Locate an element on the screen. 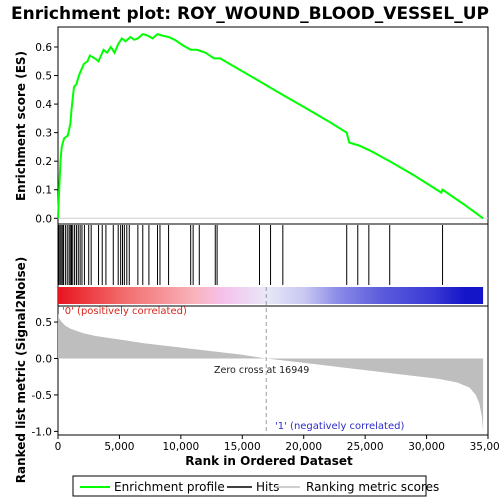 The height and width of the screenshot is (500, 500). legend-item-enrichment: Enrichment profile is located at coordinates (169, 487).